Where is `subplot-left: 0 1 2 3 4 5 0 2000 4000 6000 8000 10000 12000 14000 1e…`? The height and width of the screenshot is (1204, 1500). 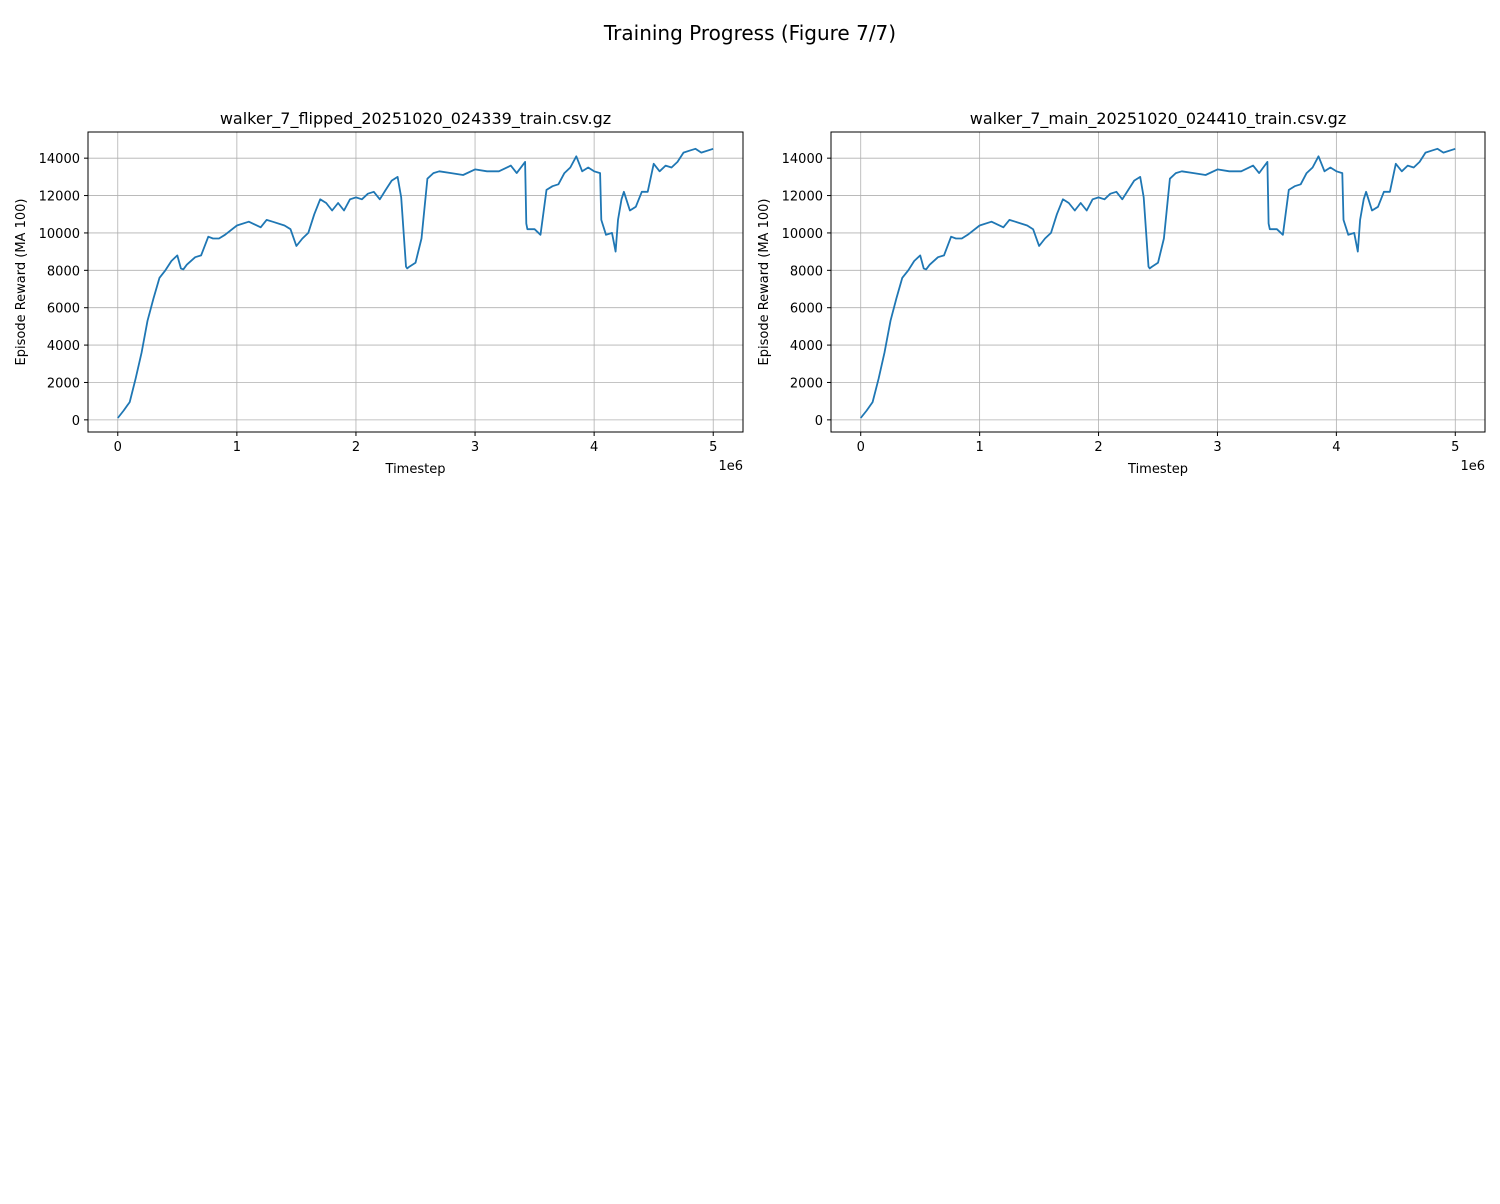 subplot-left: 0 1 2 3 4 5 0 2000 4000 6000 8000 10000 12000 14000 1e… is located at coordinates (379, 293).